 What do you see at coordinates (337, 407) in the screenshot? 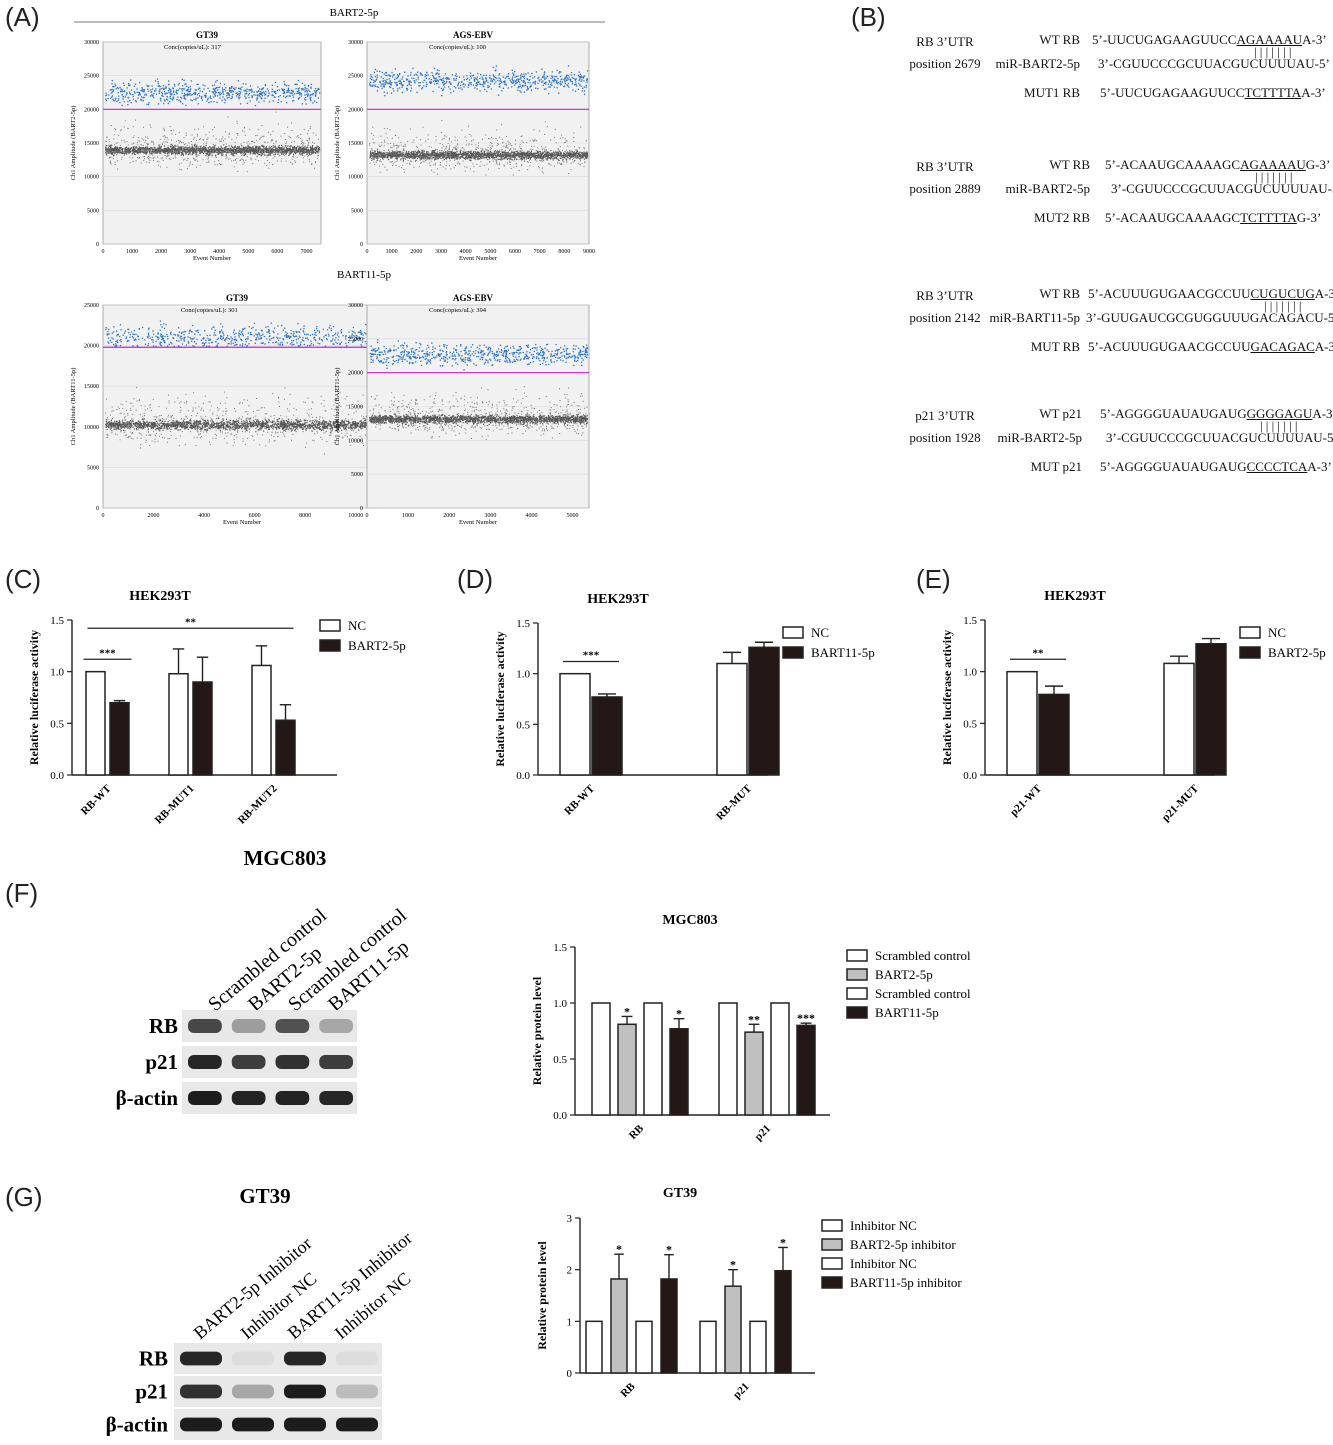
I see `ddpcr-ylabel: Ch1 Amplitude (BART11-5p)` at bounding box center [337, 407].